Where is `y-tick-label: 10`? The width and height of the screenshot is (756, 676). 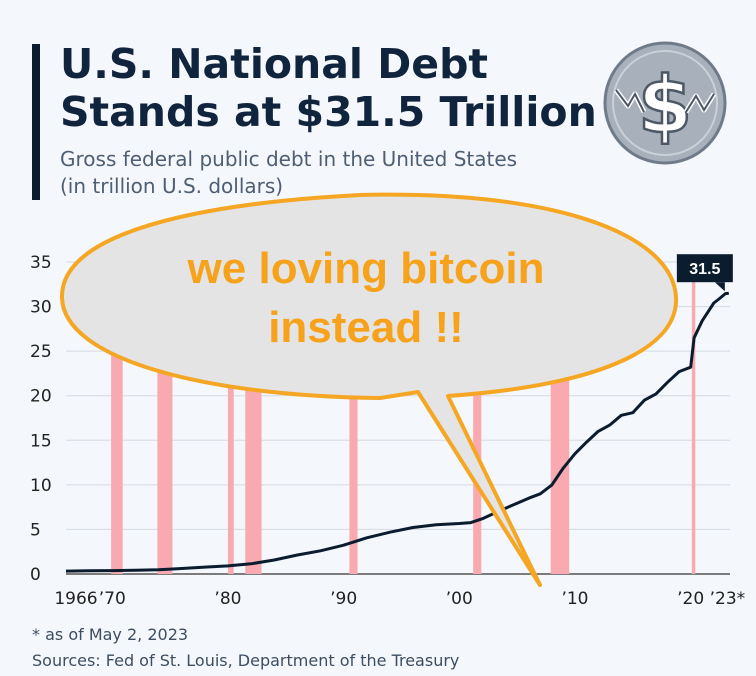
y-tick-label: 10 is located at coordinates (41, 486).